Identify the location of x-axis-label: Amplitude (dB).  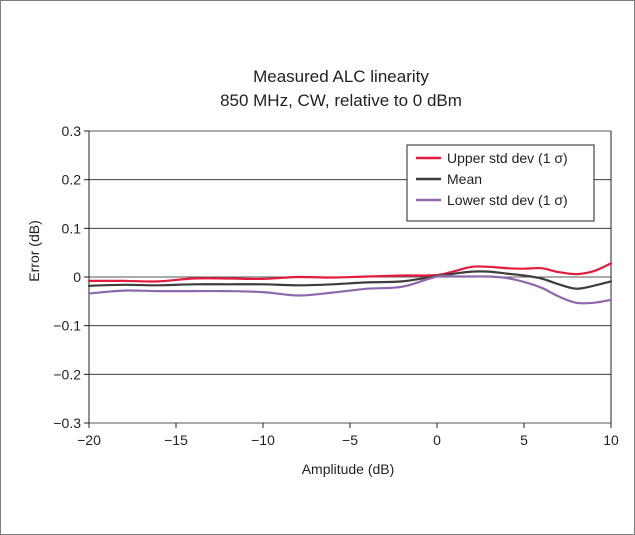
(348, 469).